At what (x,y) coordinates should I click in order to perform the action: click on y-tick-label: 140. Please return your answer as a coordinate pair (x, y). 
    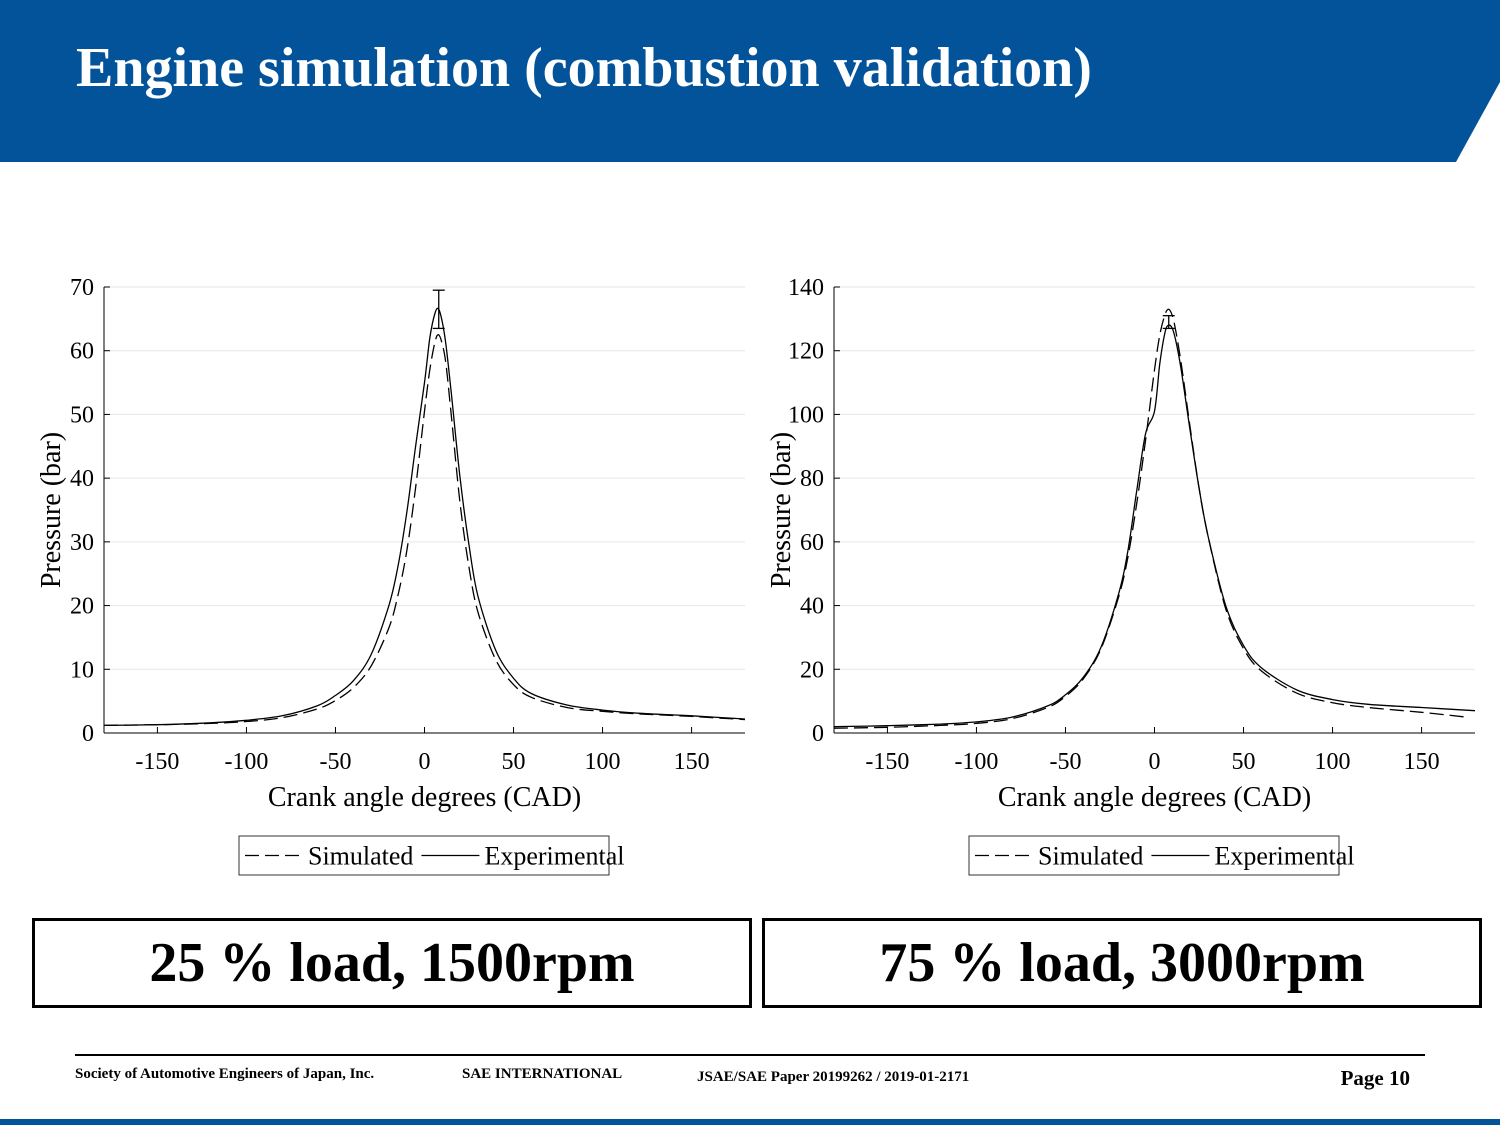
    Looking at the image, I should click on (806, 288).